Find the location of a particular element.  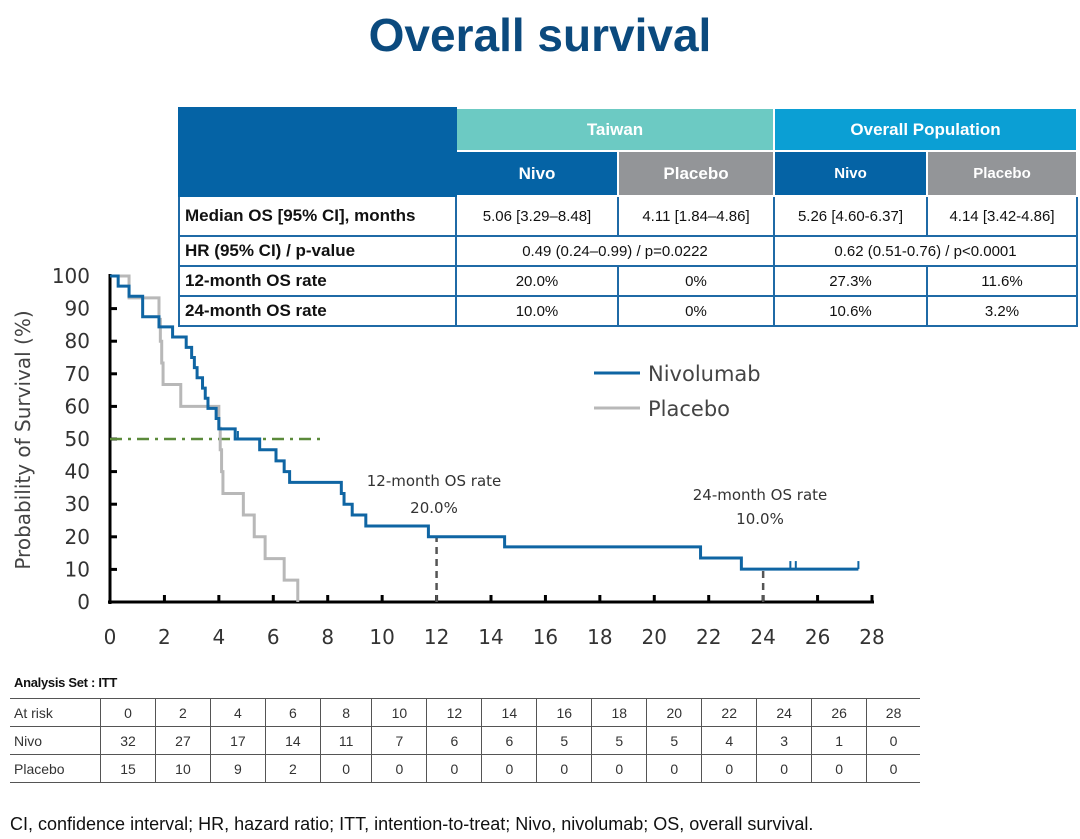

at-risk-cell: 18 is located at coordinates (619, 712).